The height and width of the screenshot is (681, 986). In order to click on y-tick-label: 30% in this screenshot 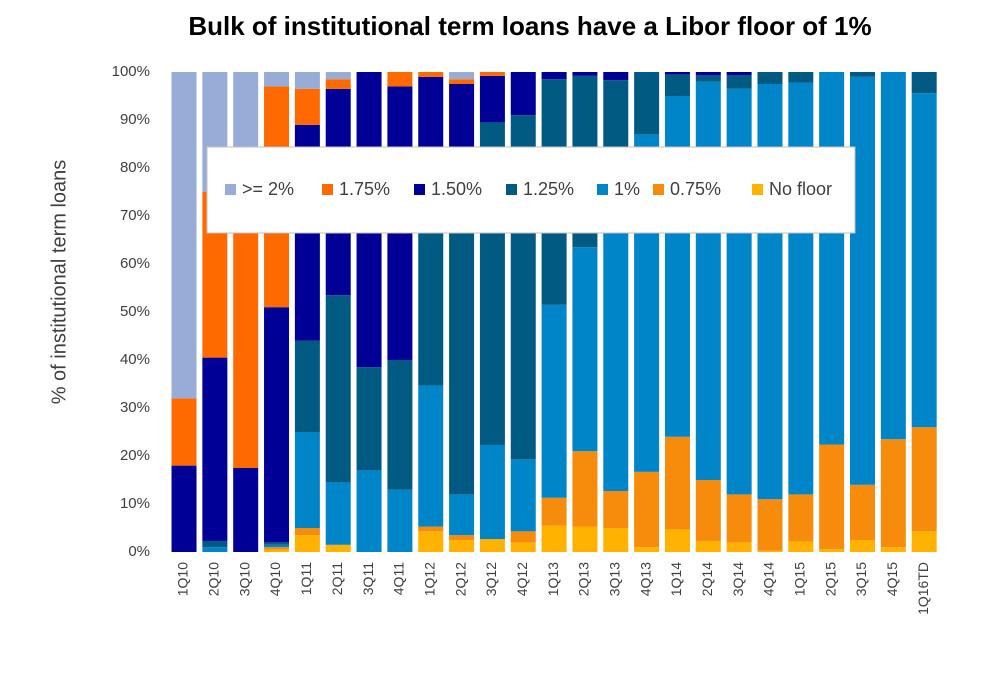, I will do `click(135, 407)`.